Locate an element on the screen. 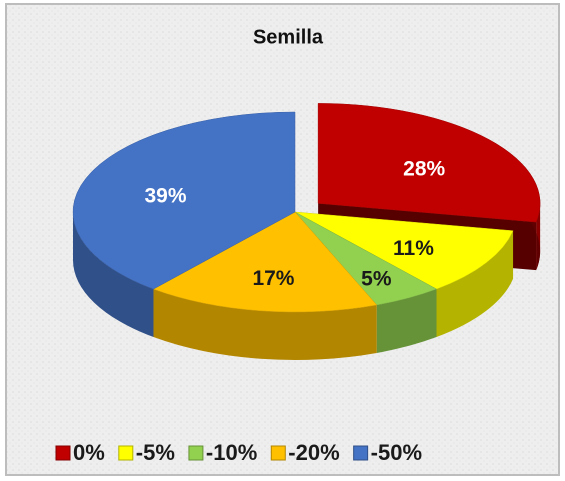 The width and height of the screenshot is (565, 481). data-label: 17% is located at coordinates (273, 278).